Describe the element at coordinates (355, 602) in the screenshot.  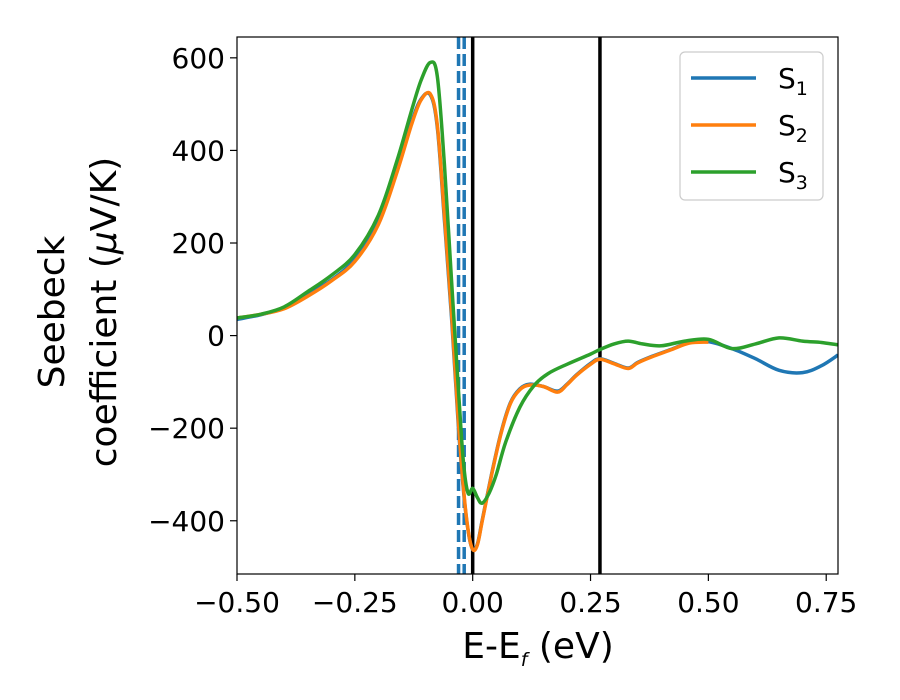
I see `x-tick-label: −0.25` at that location.